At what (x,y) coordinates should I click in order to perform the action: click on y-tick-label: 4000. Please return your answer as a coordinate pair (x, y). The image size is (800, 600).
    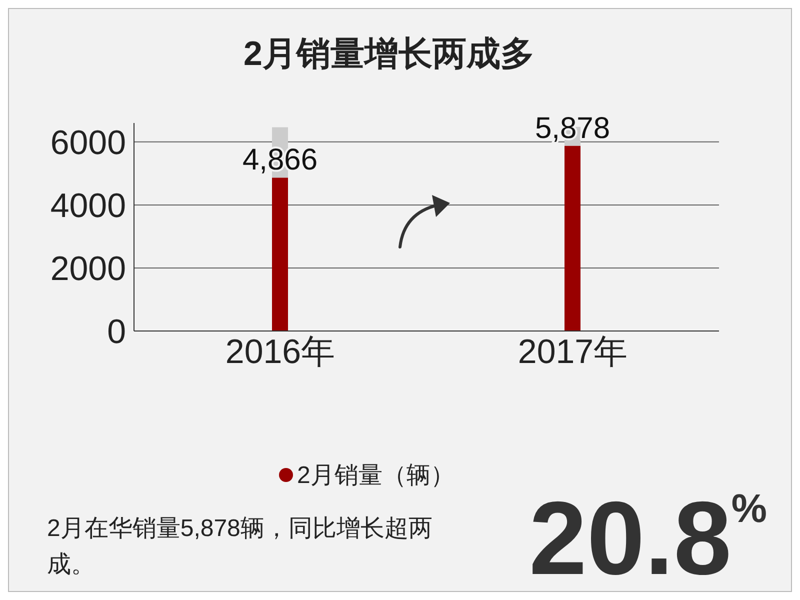
    Looking at the image, I should click on (88, 206).